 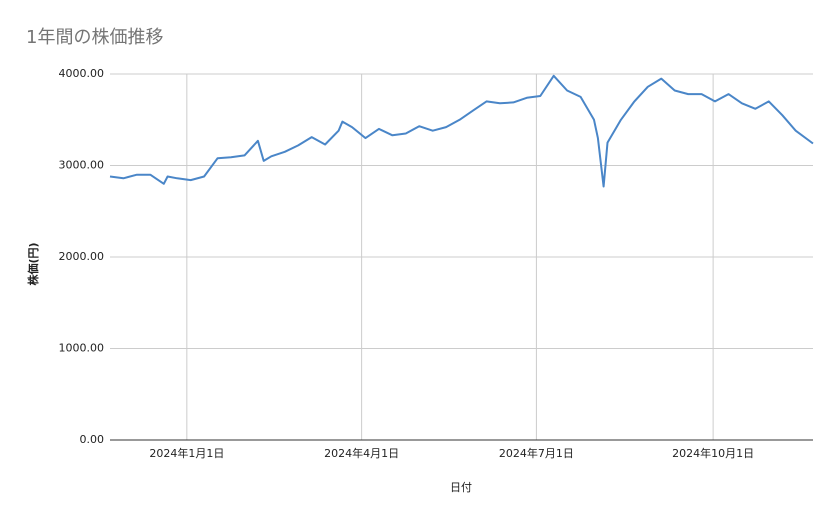 What do you see at coordinates (92, 439) in the screenshot?
I see `y-tick-label: 0.00` at bounding box center [92, 439].